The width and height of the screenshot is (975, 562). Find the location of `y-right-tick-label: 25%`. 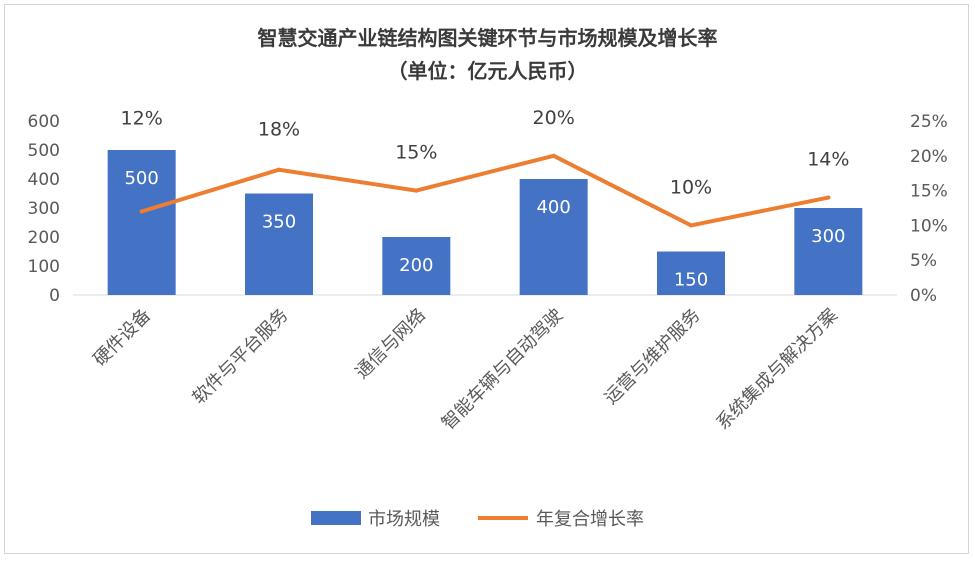

y-right-tick-label: 25% is located at coordinates (929, 122).